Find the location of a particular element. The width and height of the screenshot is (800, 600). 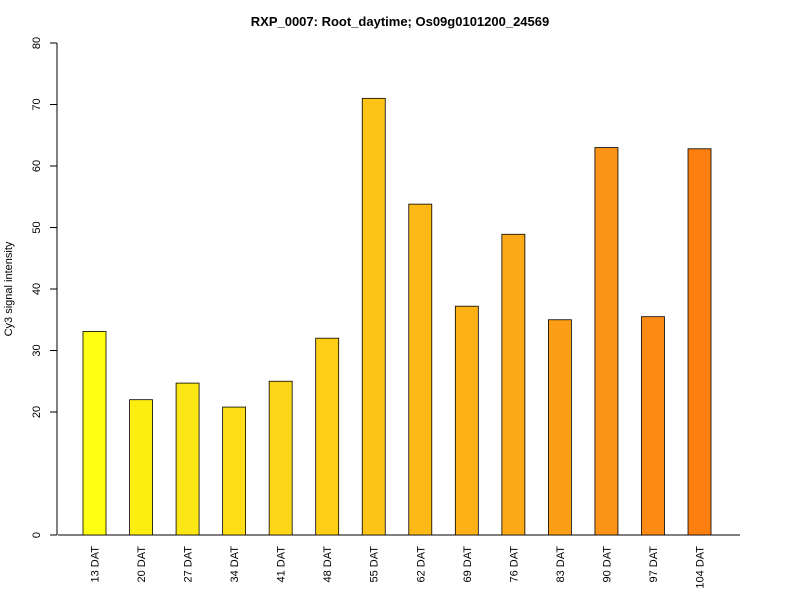

y-tick-label: 70 is located at coordinates (37, 104).